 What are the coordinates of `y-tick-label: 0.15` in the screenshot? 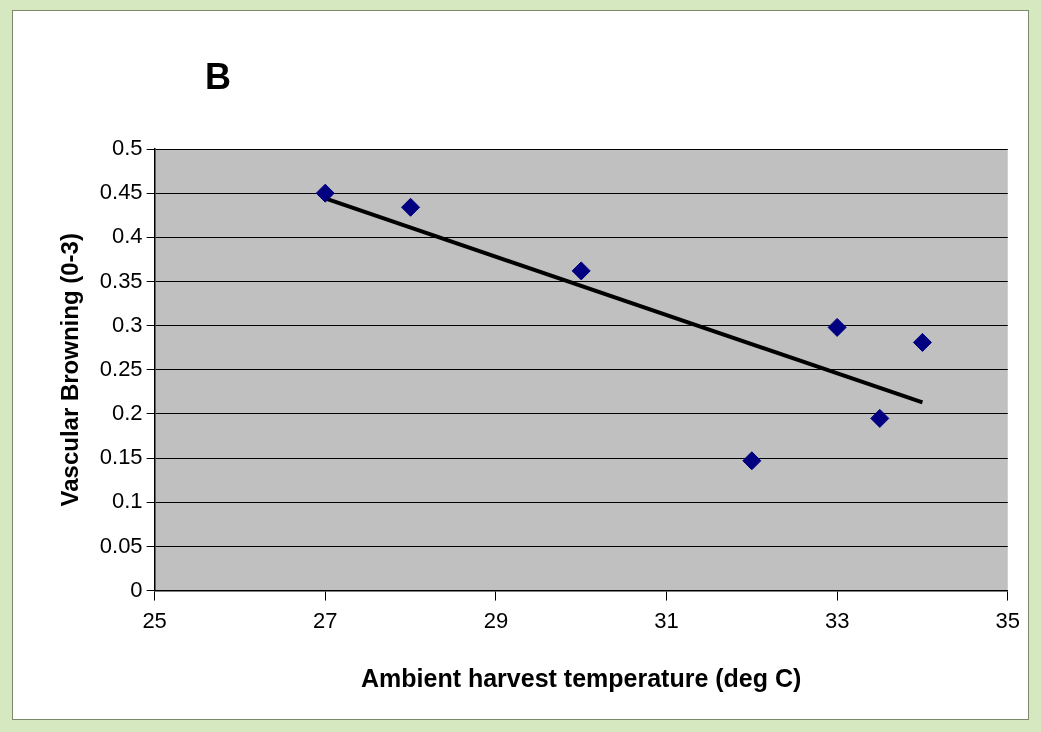 It's located at (121, 457).